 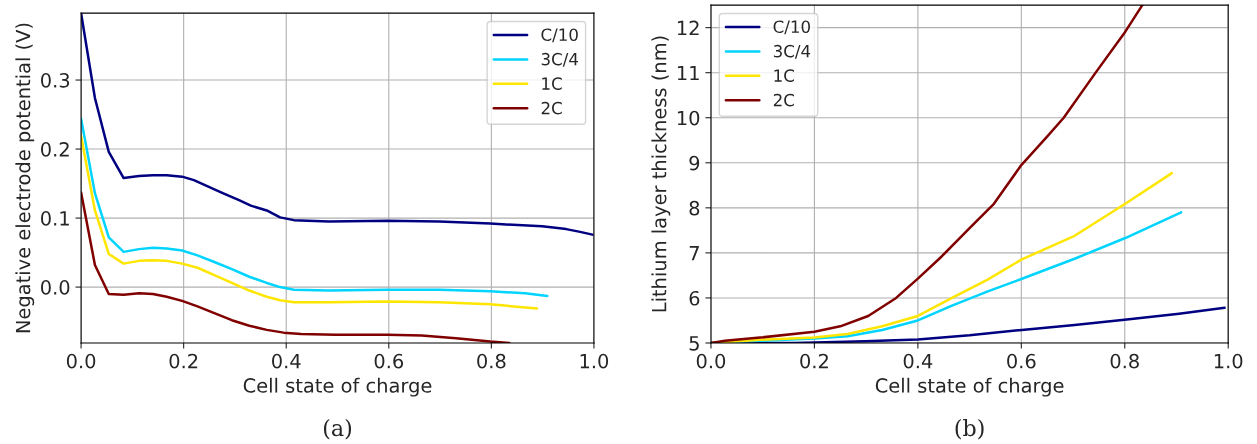 I want to click on y-tick-label: 0.0, so click(x=55, y=287).